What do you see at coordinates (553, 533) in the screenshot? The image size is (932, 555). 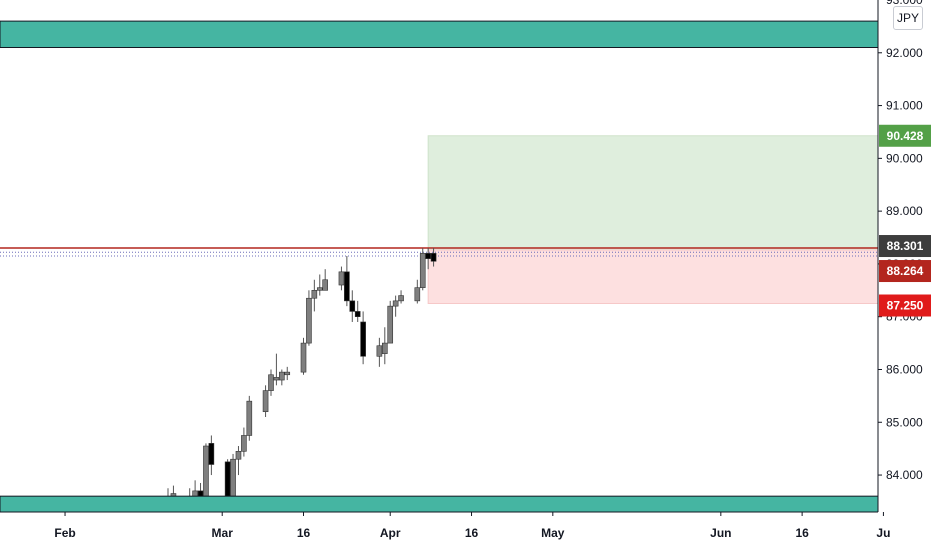 I see `x-tick-label: May` at bounding box center [553, 533].